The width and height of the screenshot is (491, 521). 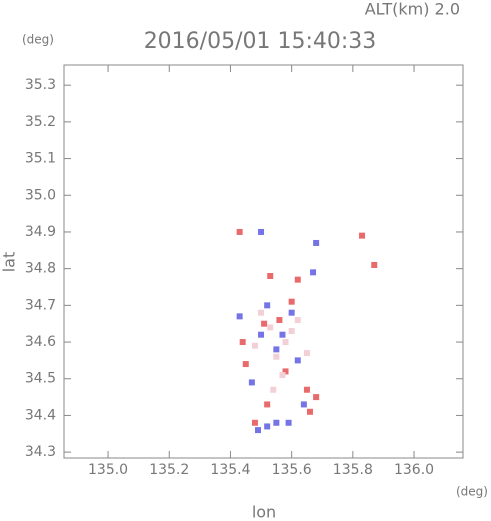 What do you see at coordinates (414, 470) in the screenshot?
I see `x-tick-label: 136.0` at bounding box center [414, 470].